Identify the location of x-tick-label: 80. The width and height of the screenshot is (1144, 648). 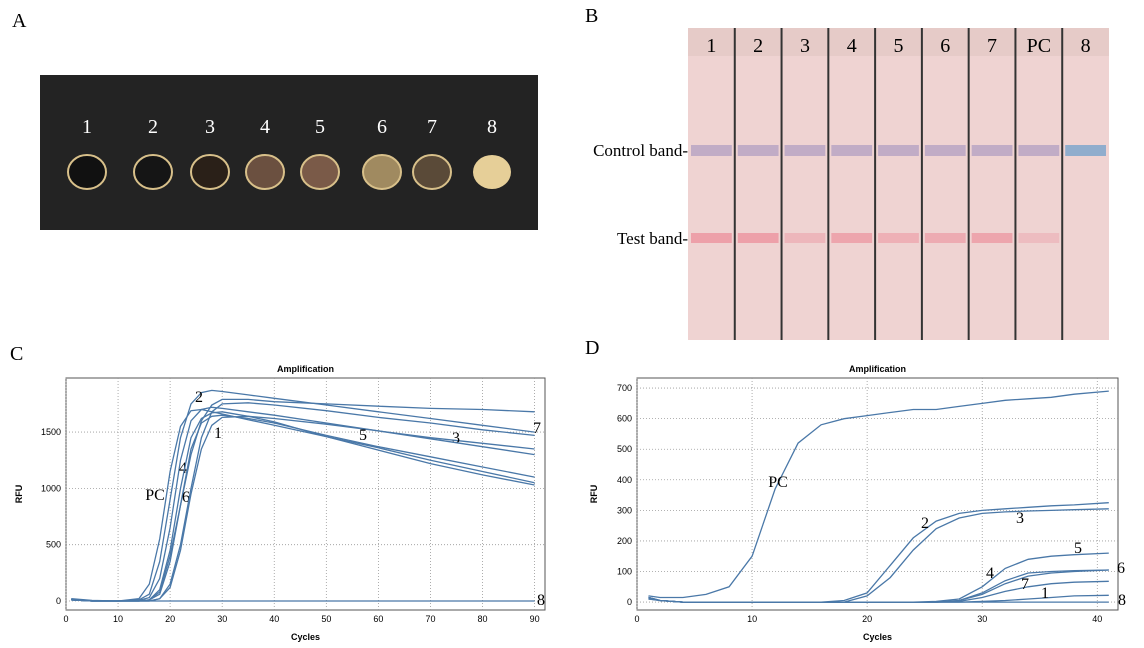
(483, 619).